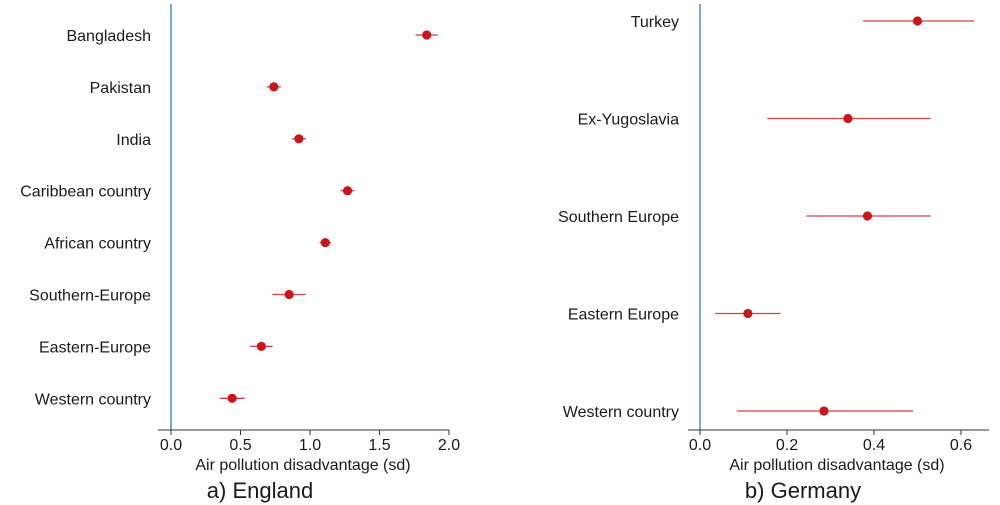 Image resolution: width=1000 pixels, height=505 pixels. Describe the element at coordinates (90, 296) in the screenshot. I see `category-label: Southern-Europe` at that location.